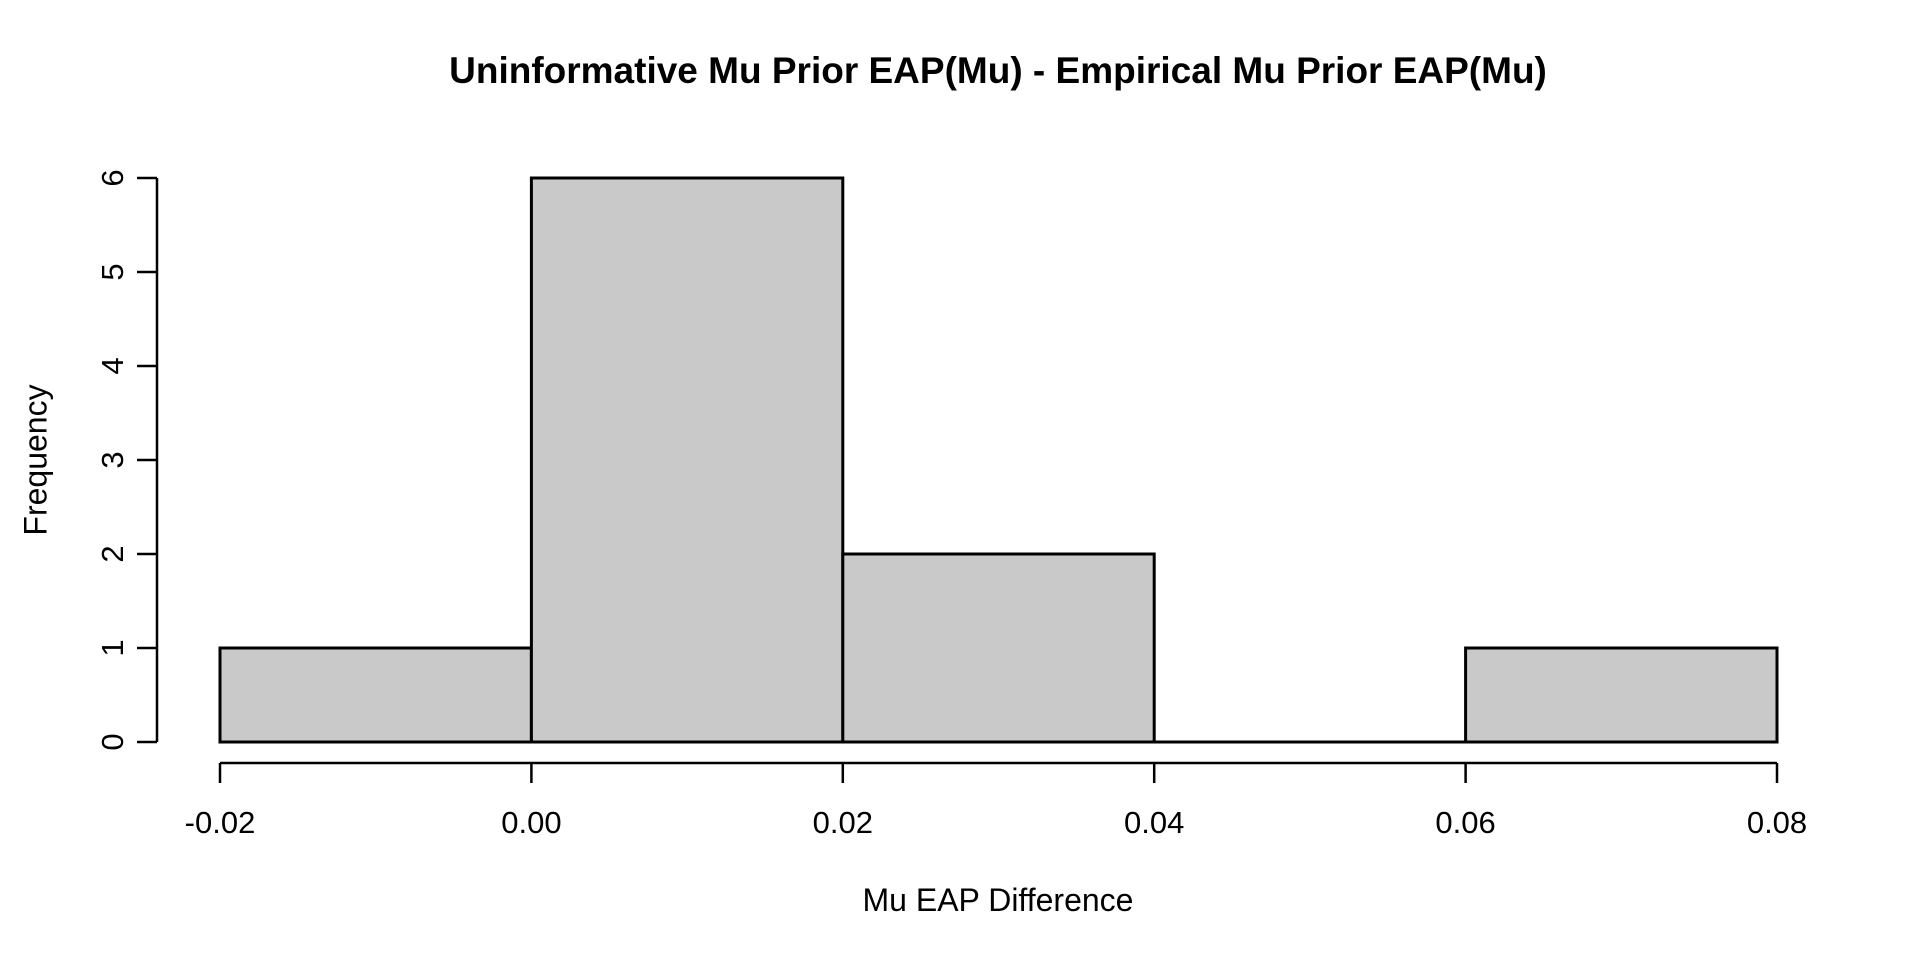 This screenshot has height=960, width=1920. I want to click on x-axis-tick-label: 0.04, so click(1154, 822).